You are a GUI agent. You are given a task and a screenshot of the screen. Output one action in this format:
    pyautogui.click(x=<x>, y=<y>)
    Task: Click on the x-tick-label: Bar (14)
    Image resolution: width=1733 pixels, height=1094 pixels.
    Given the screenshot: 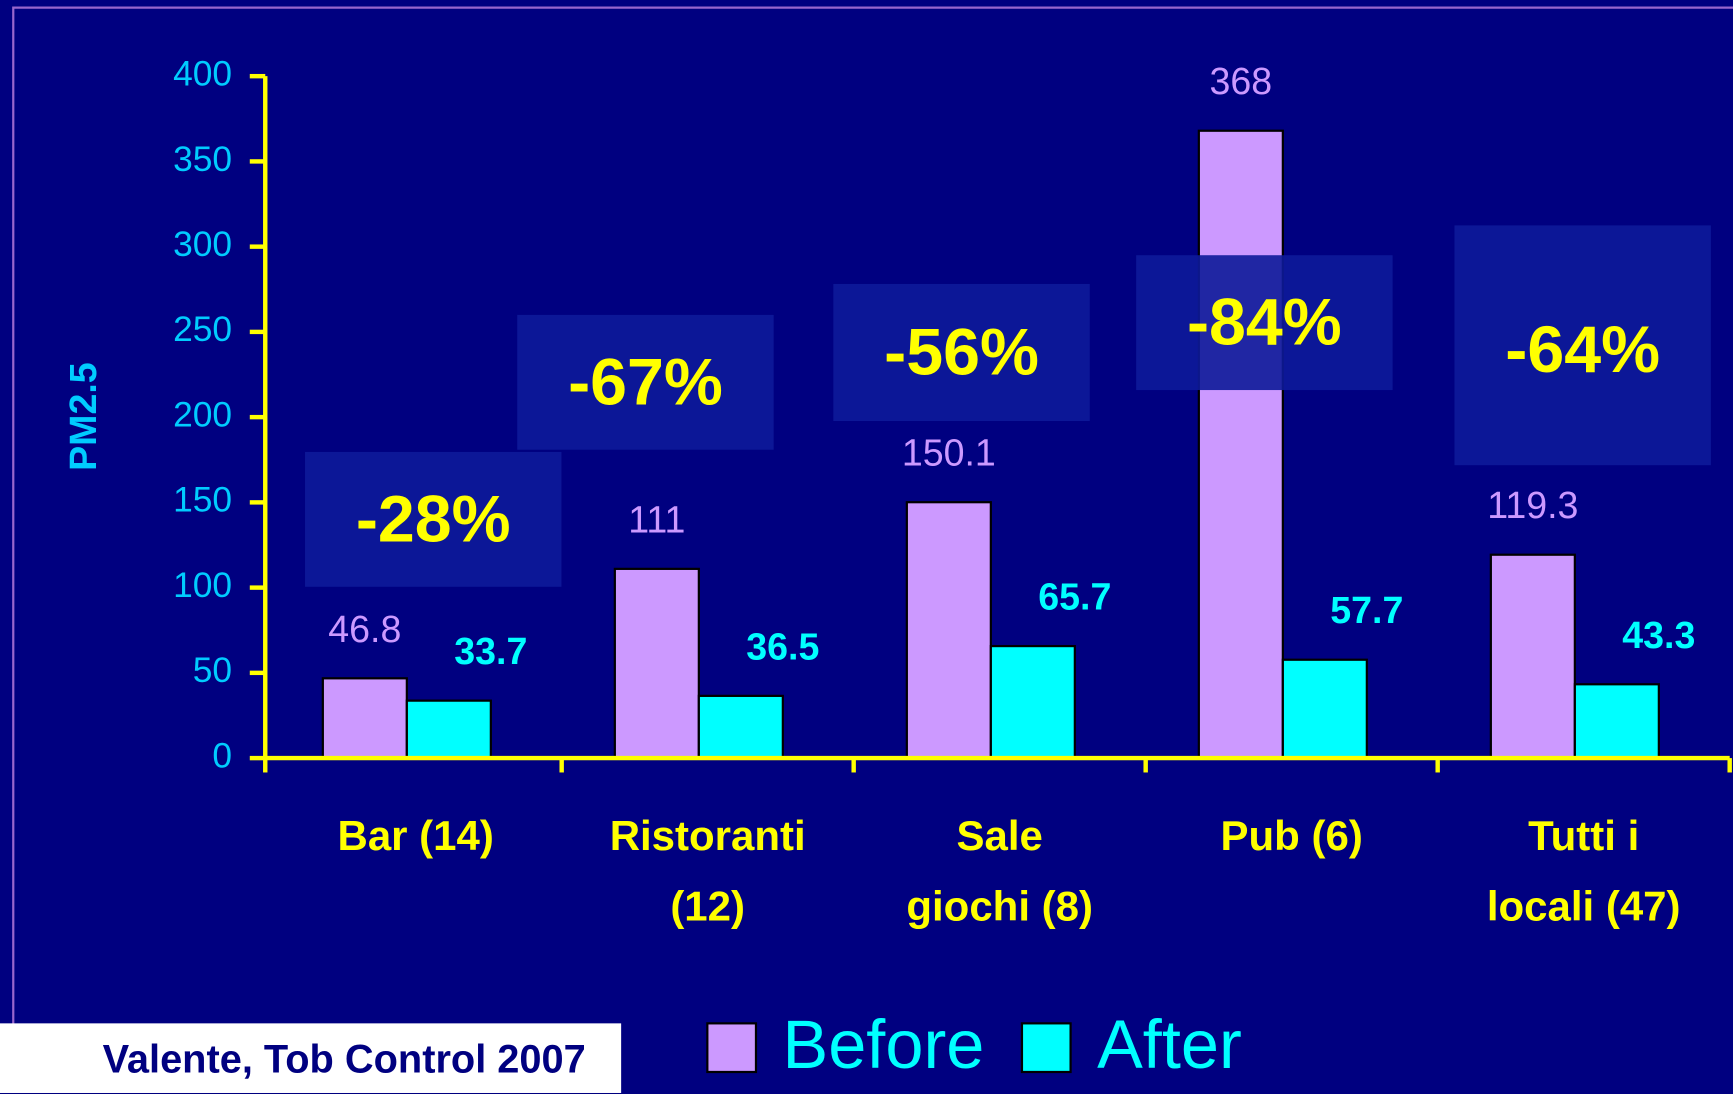 What is the action you would take?
    pyautogui.click(x=416, y=835)
    